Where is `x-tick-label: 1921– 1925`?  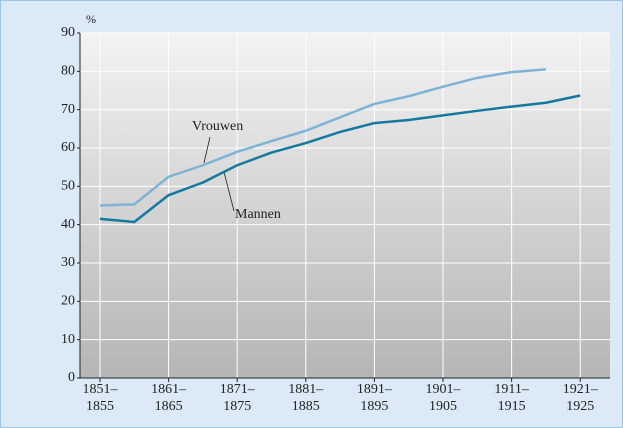 x-tick-label: 1921– 1925 is located at coordinates (580, 398).